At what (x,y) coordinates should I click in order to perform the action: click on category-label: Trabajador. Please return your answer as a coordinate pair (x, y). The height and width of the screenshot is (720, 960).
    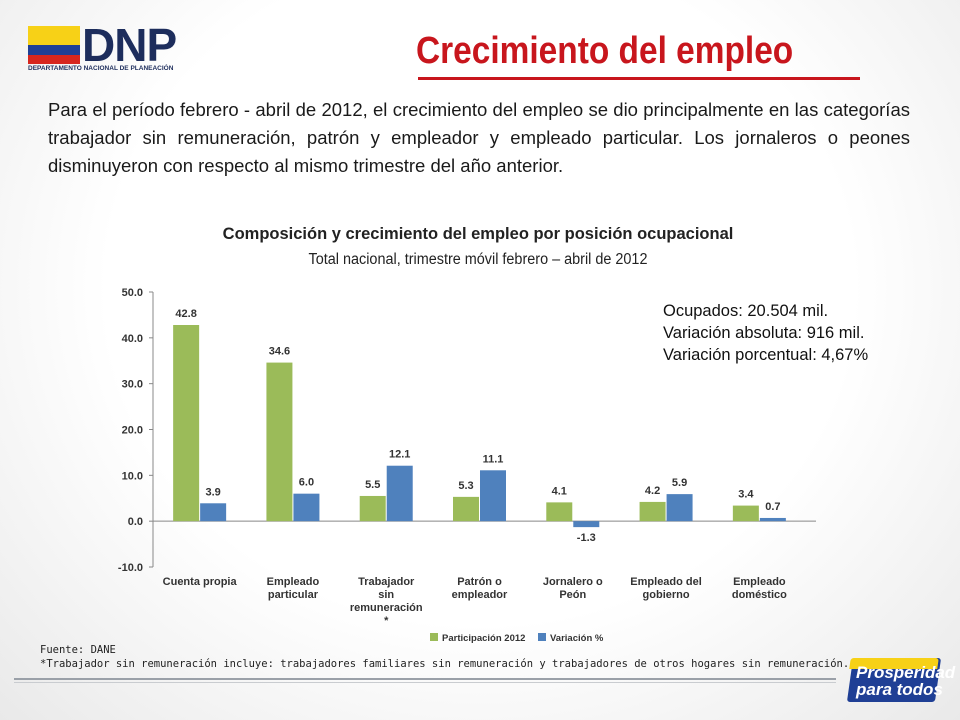
    Looking at the image, I should click on (386, 582).